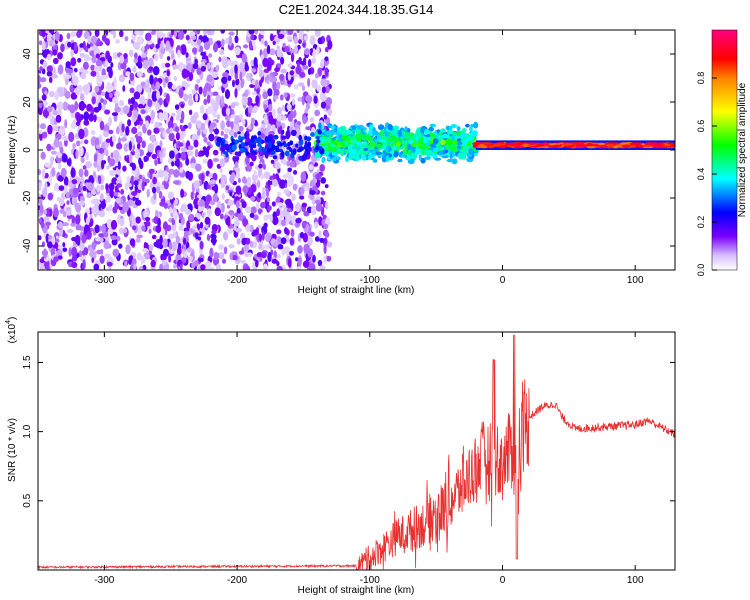  What do you see at coordinates (11, 330) in the screenshot?
I see `snr-multiplier: (x104)` at bounding box center [11, 330].